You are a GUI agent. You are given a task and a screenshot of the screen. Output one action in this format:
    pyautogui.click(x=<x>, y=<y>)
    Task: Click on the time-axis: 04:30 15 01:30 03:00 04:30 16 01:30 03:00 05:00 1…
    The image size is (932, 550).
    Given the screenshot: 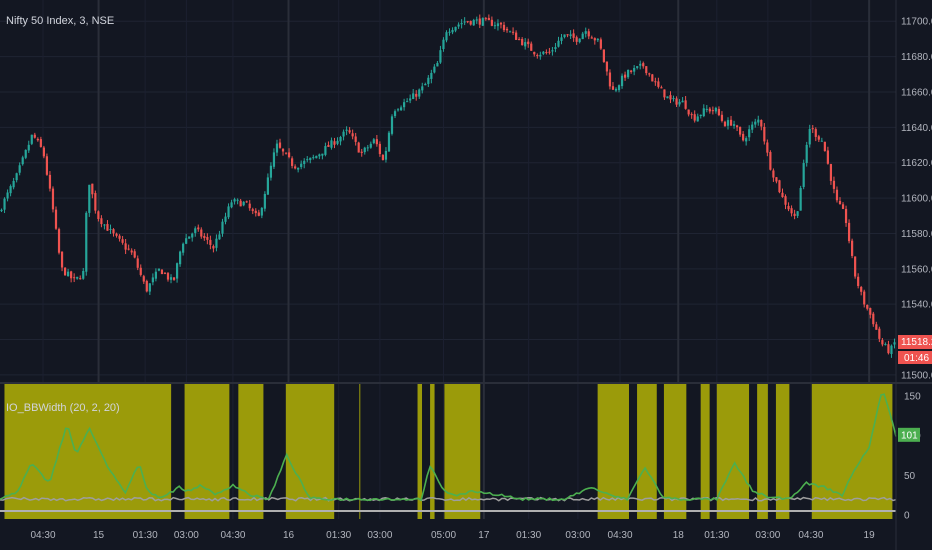 What is the action you would take?
    pyautogui.click(x=452, y=535)
    